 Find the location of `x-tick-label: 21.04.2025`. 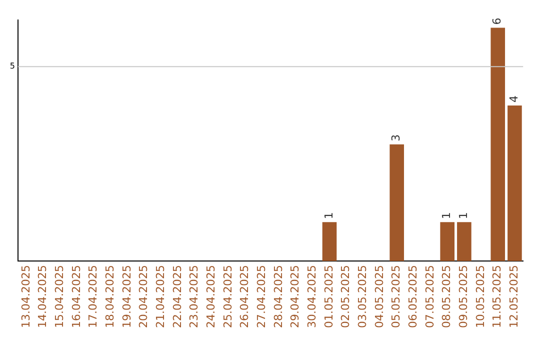

x-tick-label: 21.04.2025 is located at coordinates (160, 296).